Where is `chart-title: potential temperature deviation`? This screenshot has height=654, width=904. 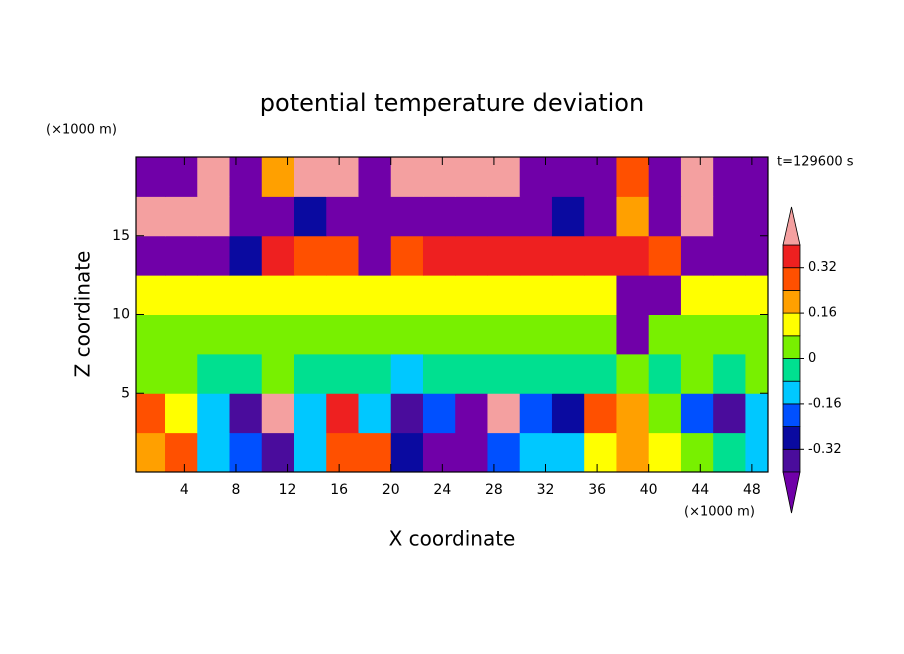
chart-title: potential temperature deviation is located at coordinates (452, 103).